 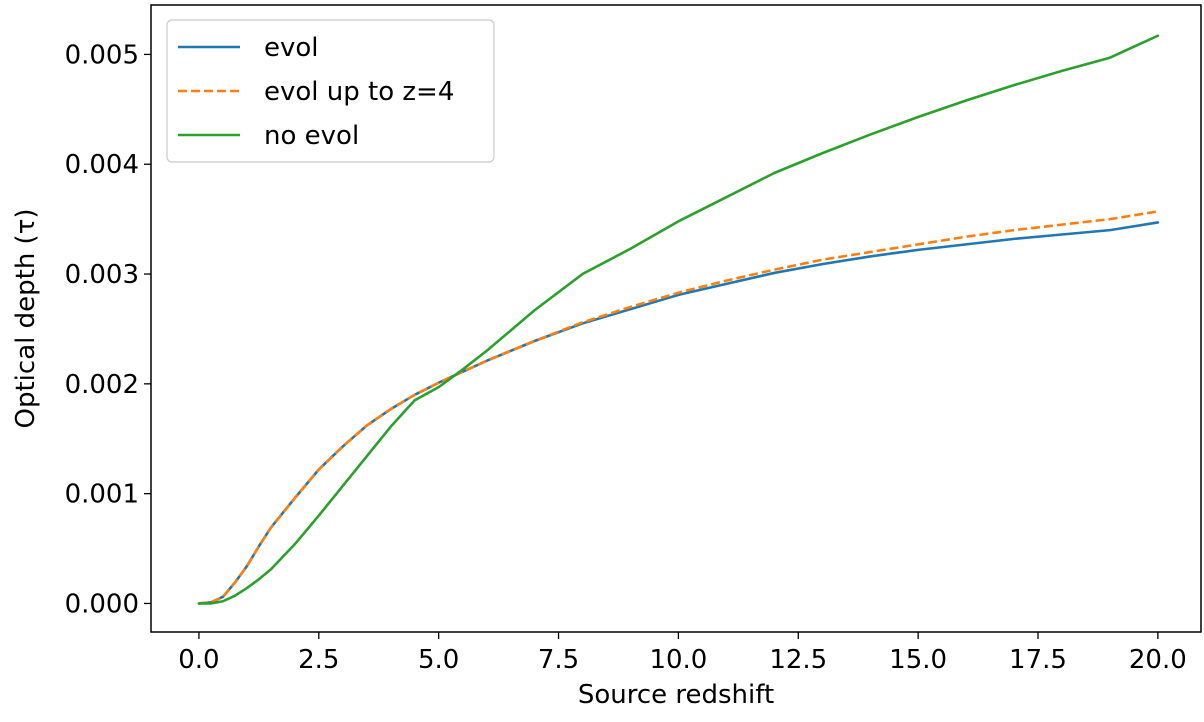 I want to click on x-tick-label: 17.5, so click(x=1038, y=660).